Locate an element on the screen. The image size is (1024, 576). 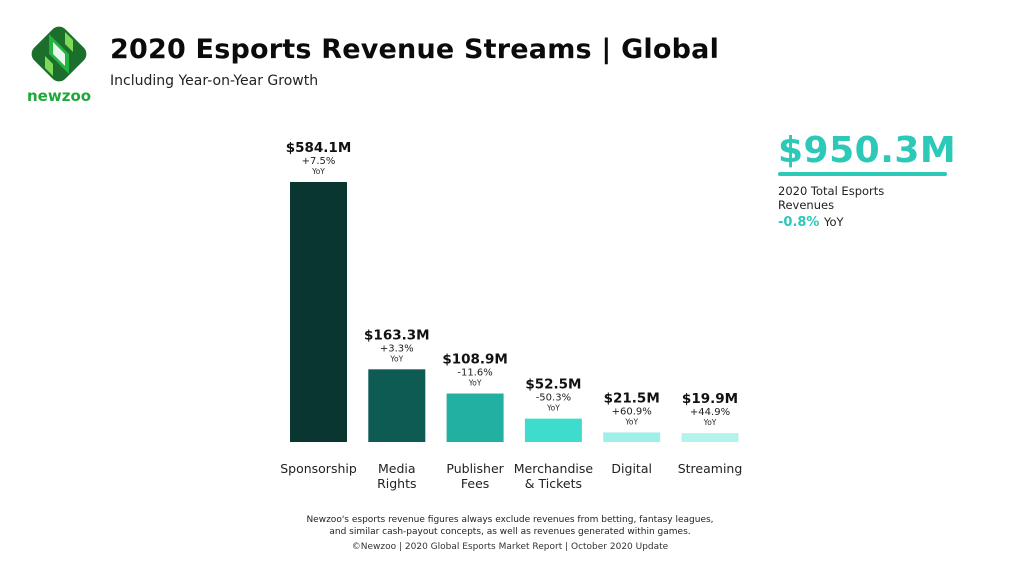
chart-subtitle: Including Year-on-Year Growth is located at coordinates (214, 81).